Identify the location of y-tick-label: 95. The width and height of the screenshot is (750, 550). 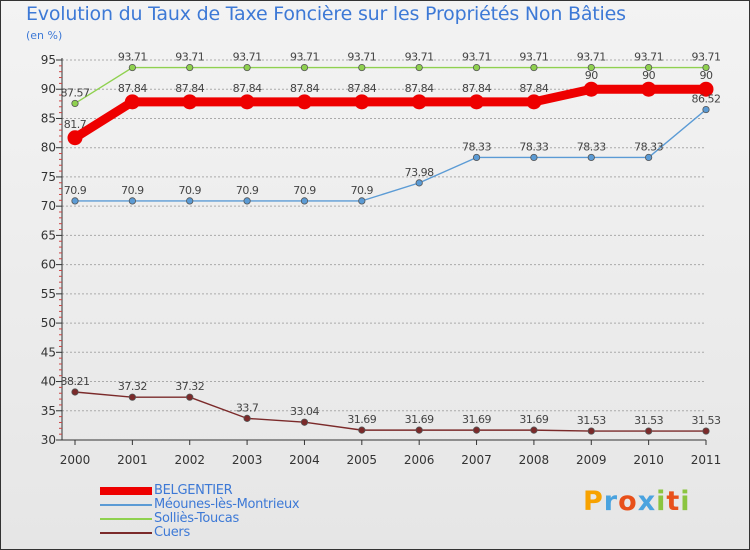
(48, 60).